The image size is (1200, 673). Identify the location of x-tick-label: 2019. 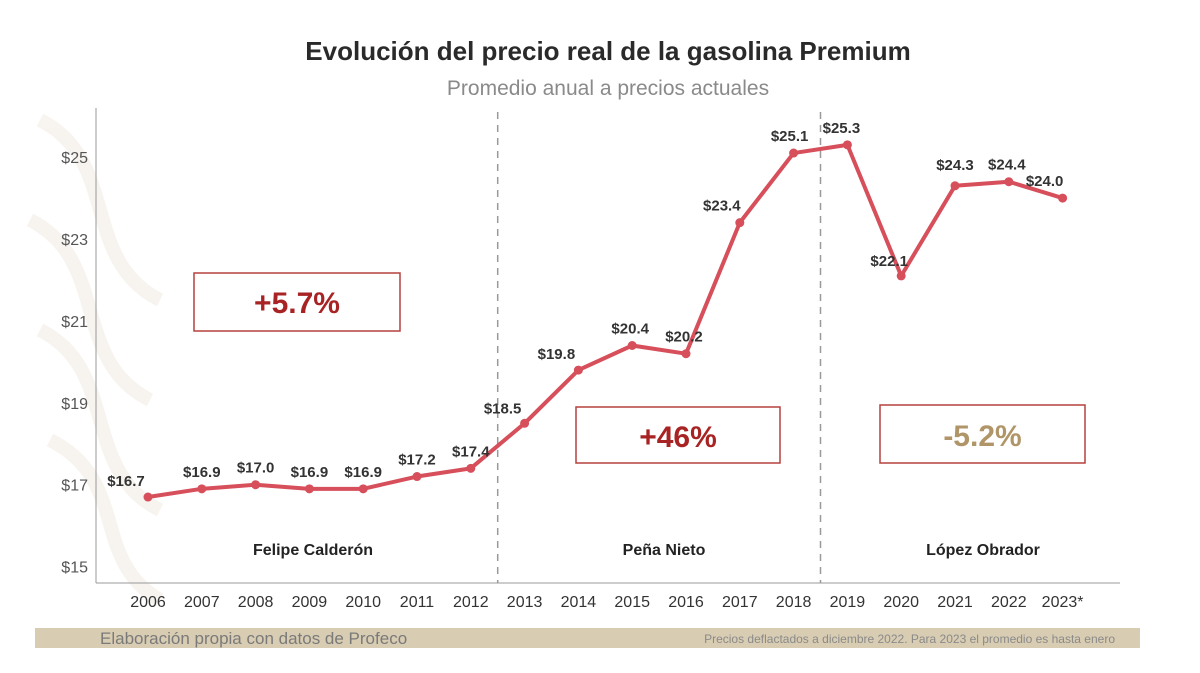
(848, 602).